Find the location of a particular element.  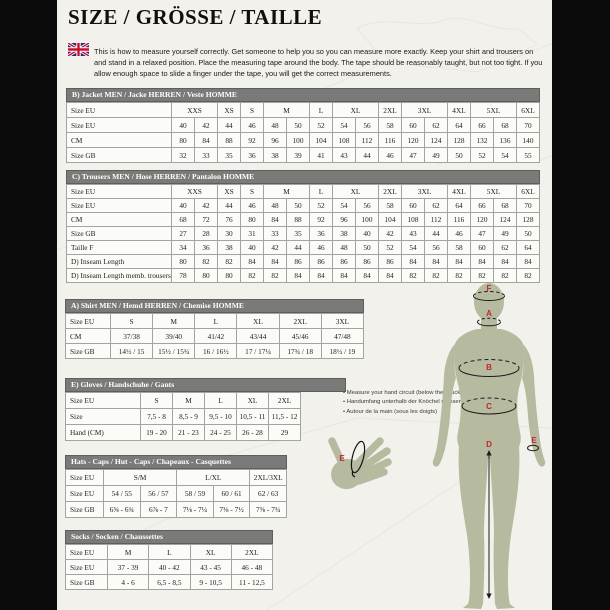

size-cell: S is located at coordinates (252, 110).